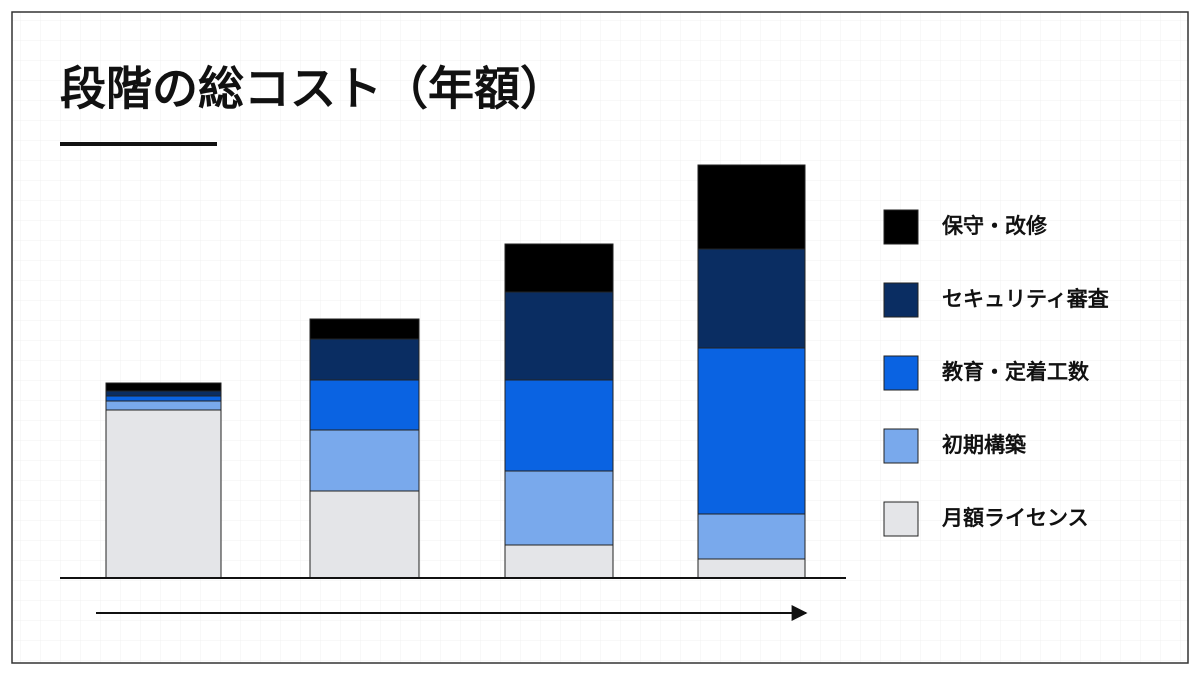  Describe the element at coordinates (1016, 372) in the screenshot. I see `legend-label: 教育・定着工数` at that location.